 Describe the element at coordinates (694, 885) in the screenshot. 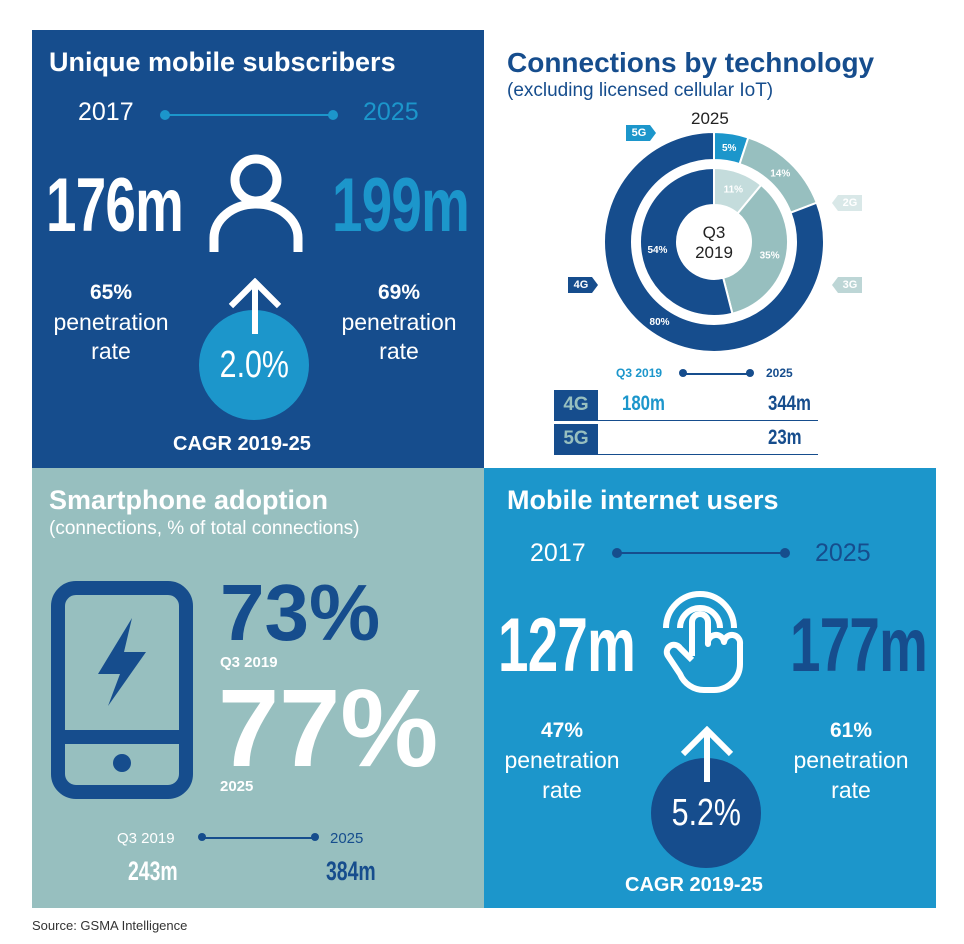

I see `internet-cagr-label: CAGR 2019-25` at that location.